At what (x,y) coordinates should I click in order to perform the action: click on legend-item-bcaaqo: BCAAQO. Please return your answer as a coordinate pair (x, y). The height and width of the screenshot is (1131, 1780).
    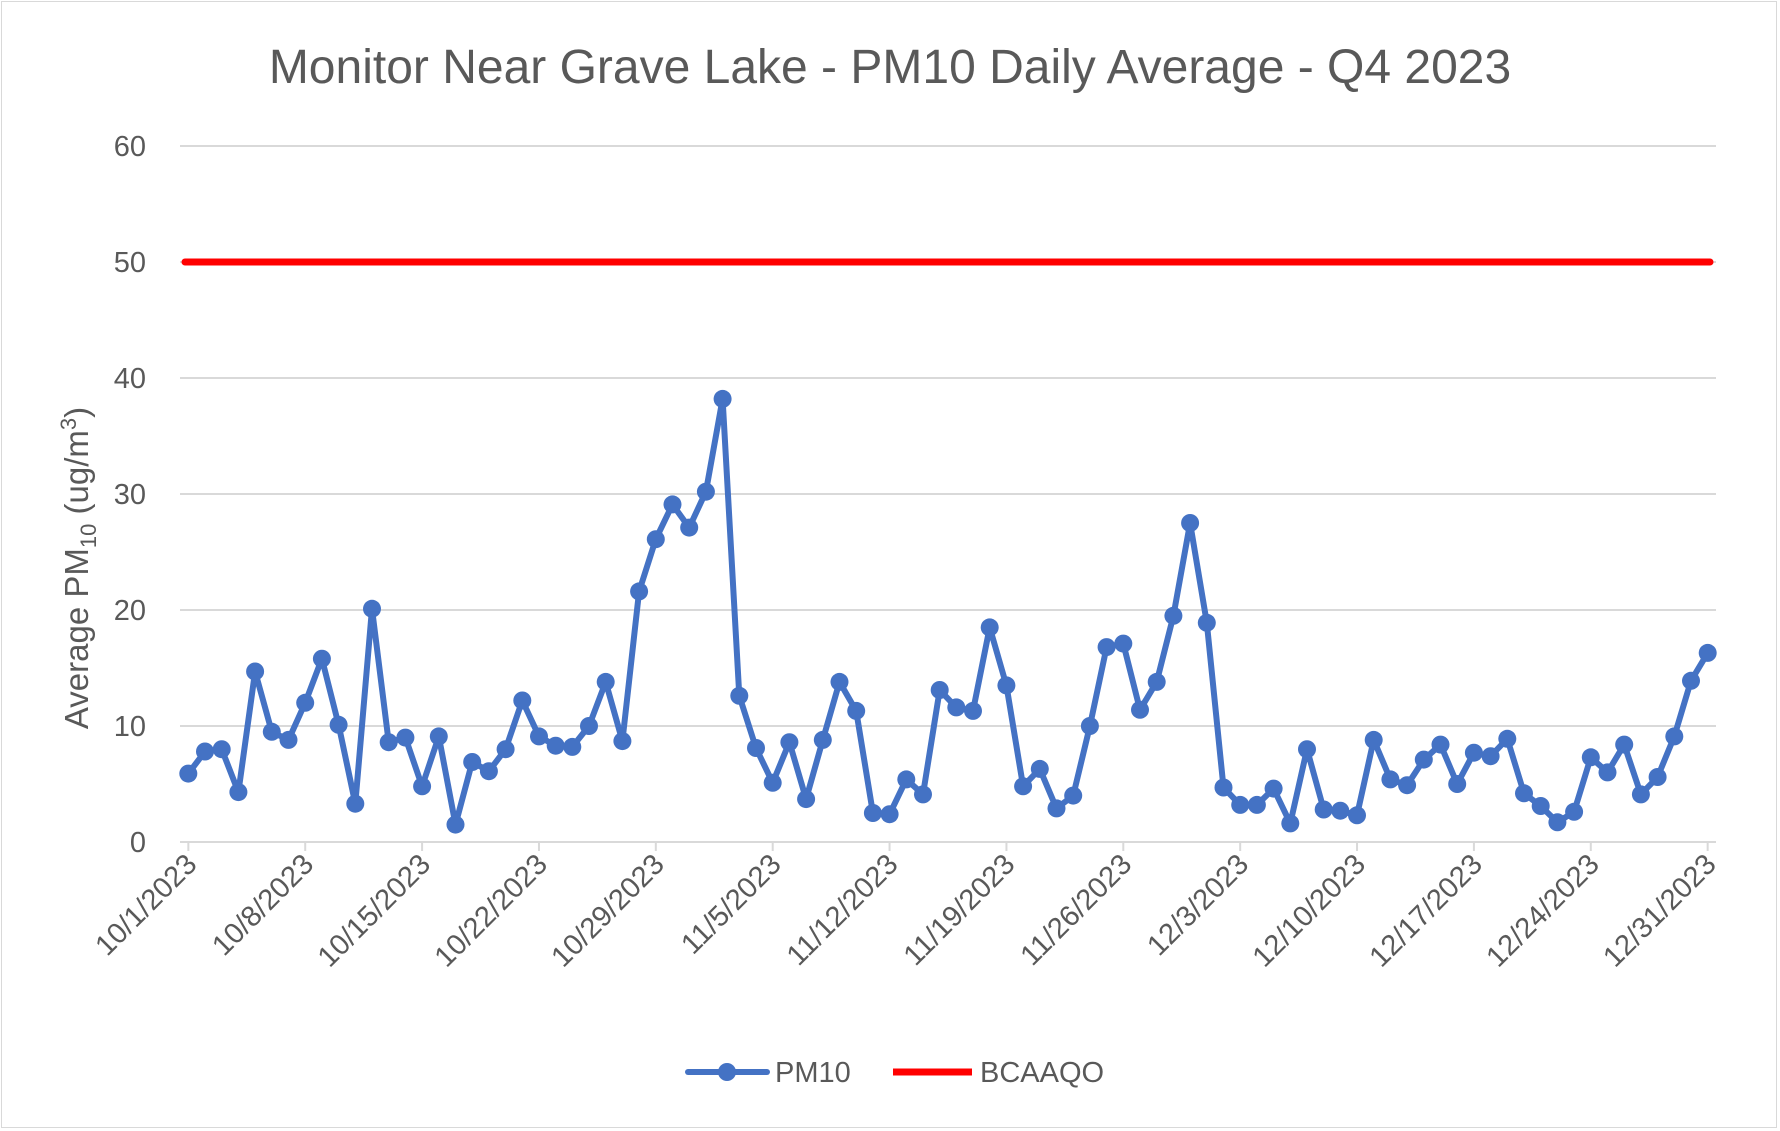
    Looking at the image, I should click on (998, 1073).